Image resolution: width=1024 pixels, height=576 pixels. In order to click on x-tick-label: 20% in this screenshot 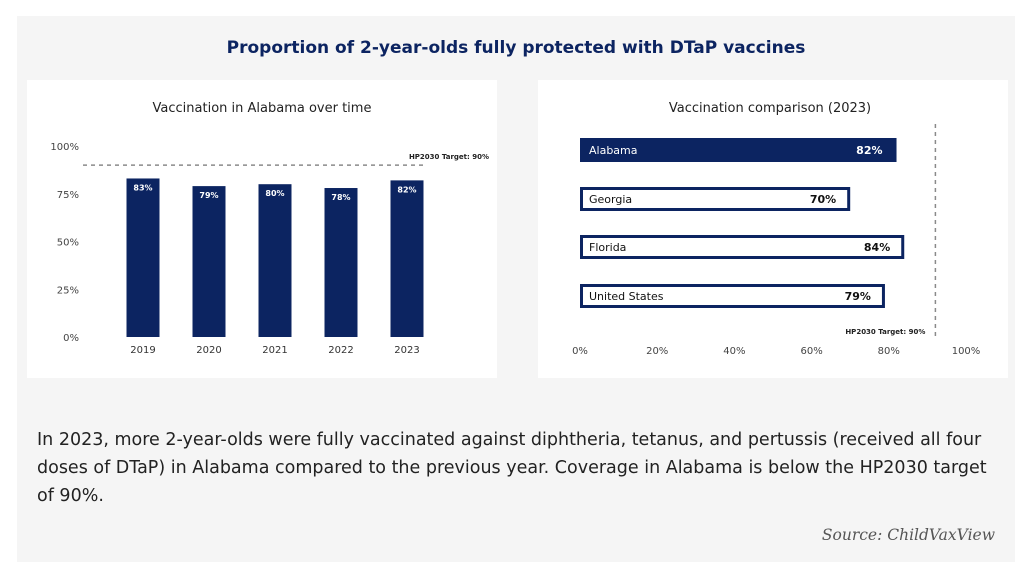, I will do `click(657, 351)`.